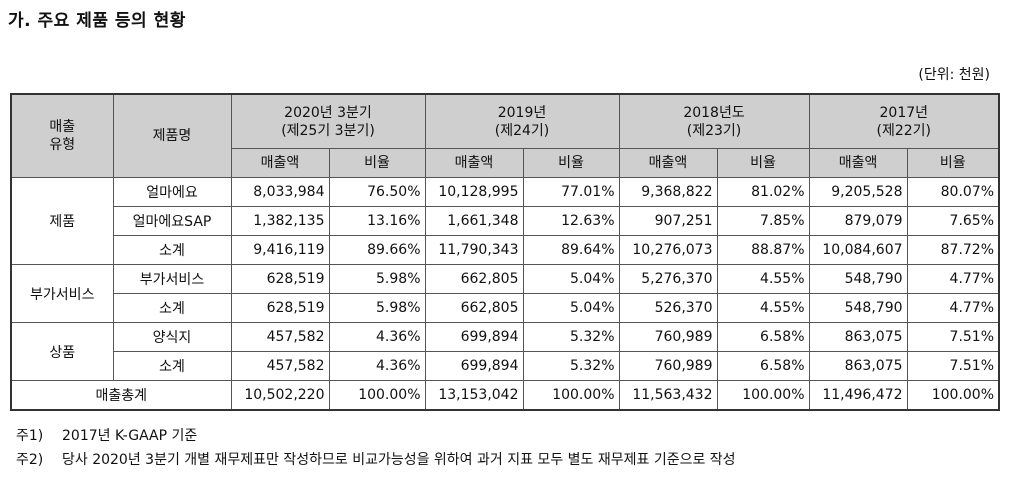 This screenshot has width=1010, height=482. I want to click on ratio-value-cell: 89.66%, so click(377, 250).